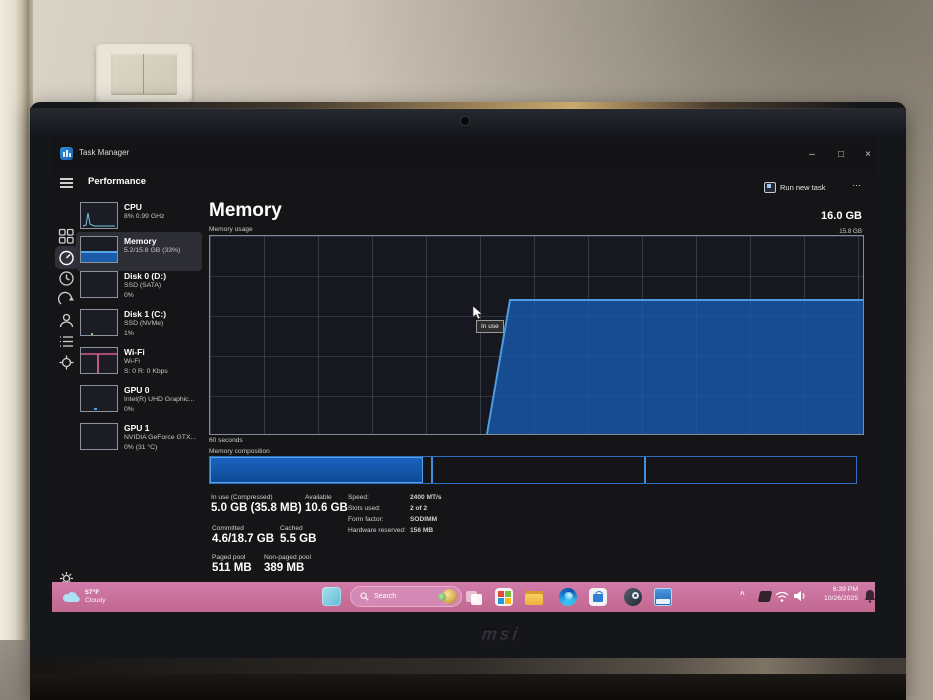 This screenshot has height=700, width=933. Describe the element at coordinates (447, 596) in the screenshot. I see `search-highlight-image` at that location.